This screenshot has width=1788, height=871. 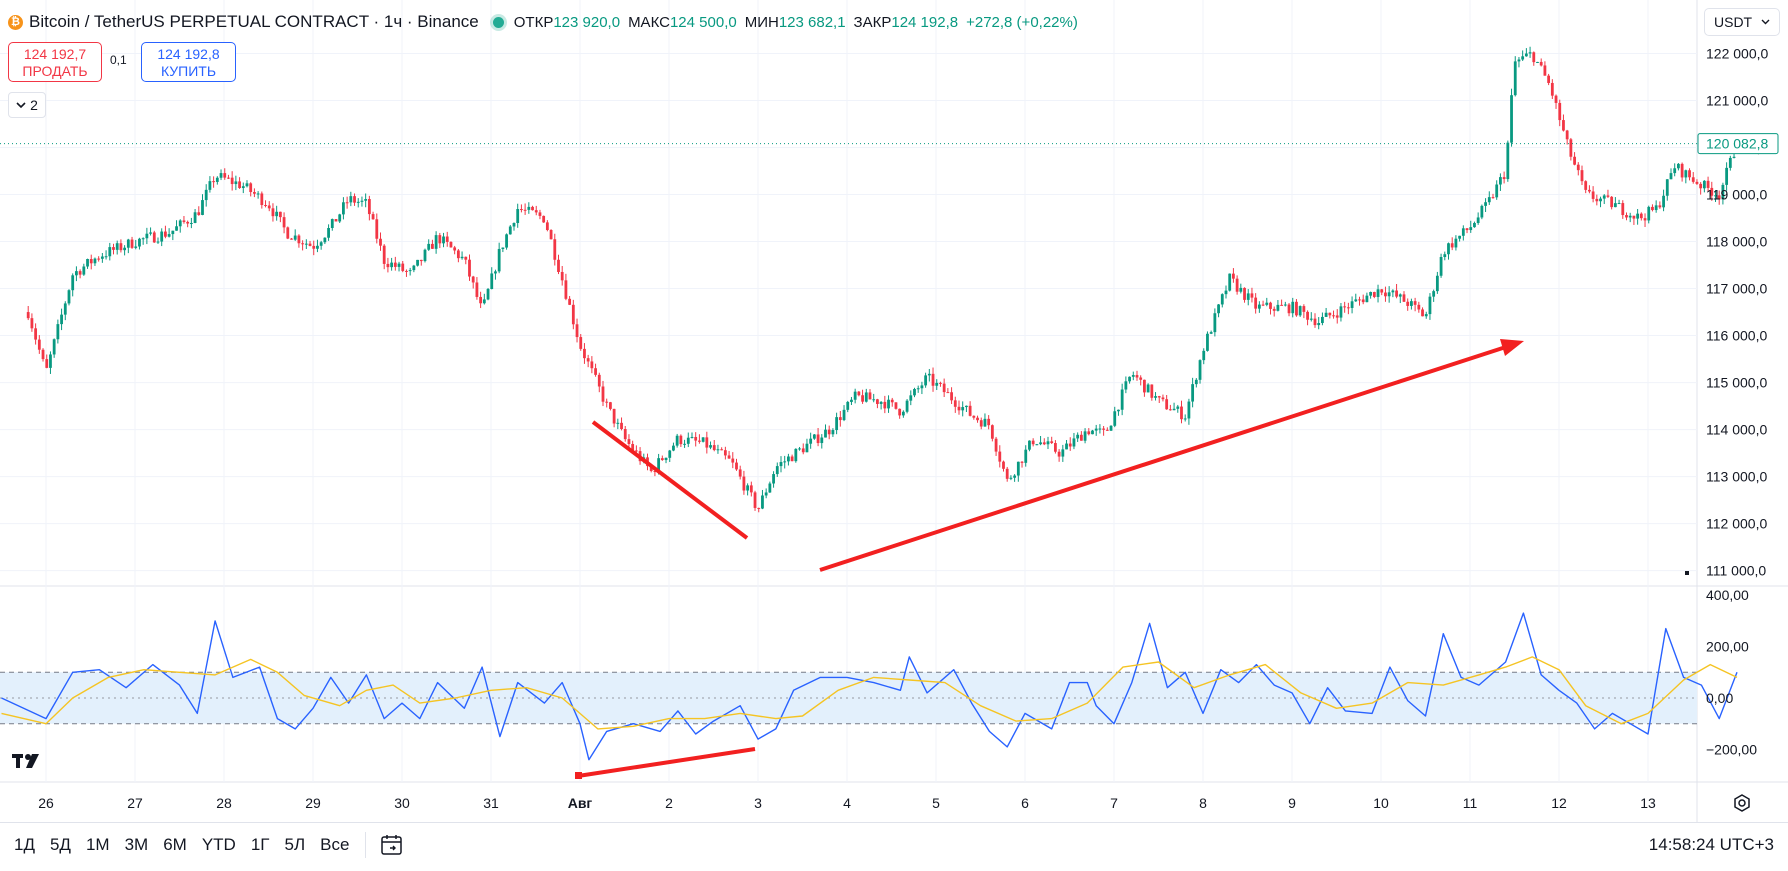 I want to click on trendline-up-price, so click(x=1166, y=457).